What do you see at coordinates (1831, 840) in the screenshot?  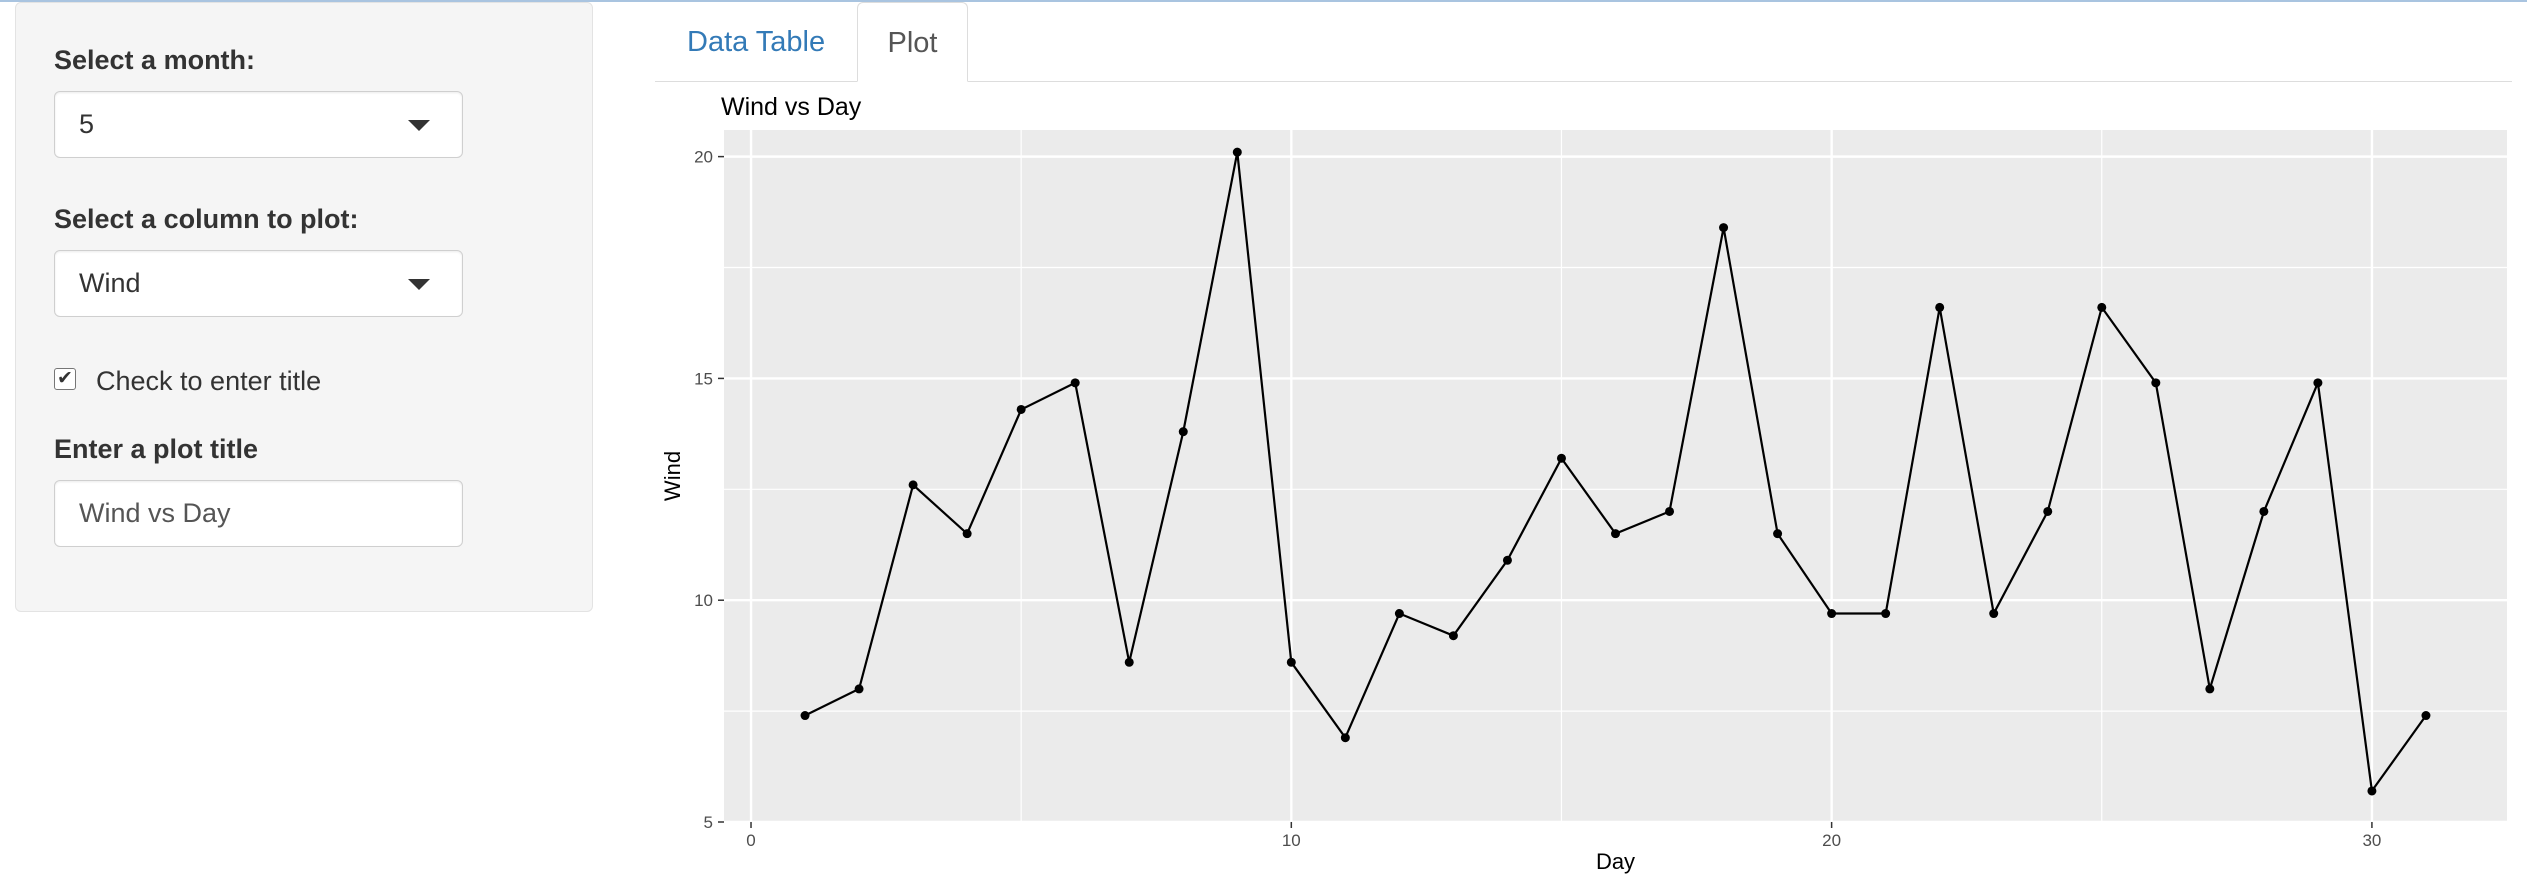 I see `x-tick-label: 20` at bounding box center [1831, 840].